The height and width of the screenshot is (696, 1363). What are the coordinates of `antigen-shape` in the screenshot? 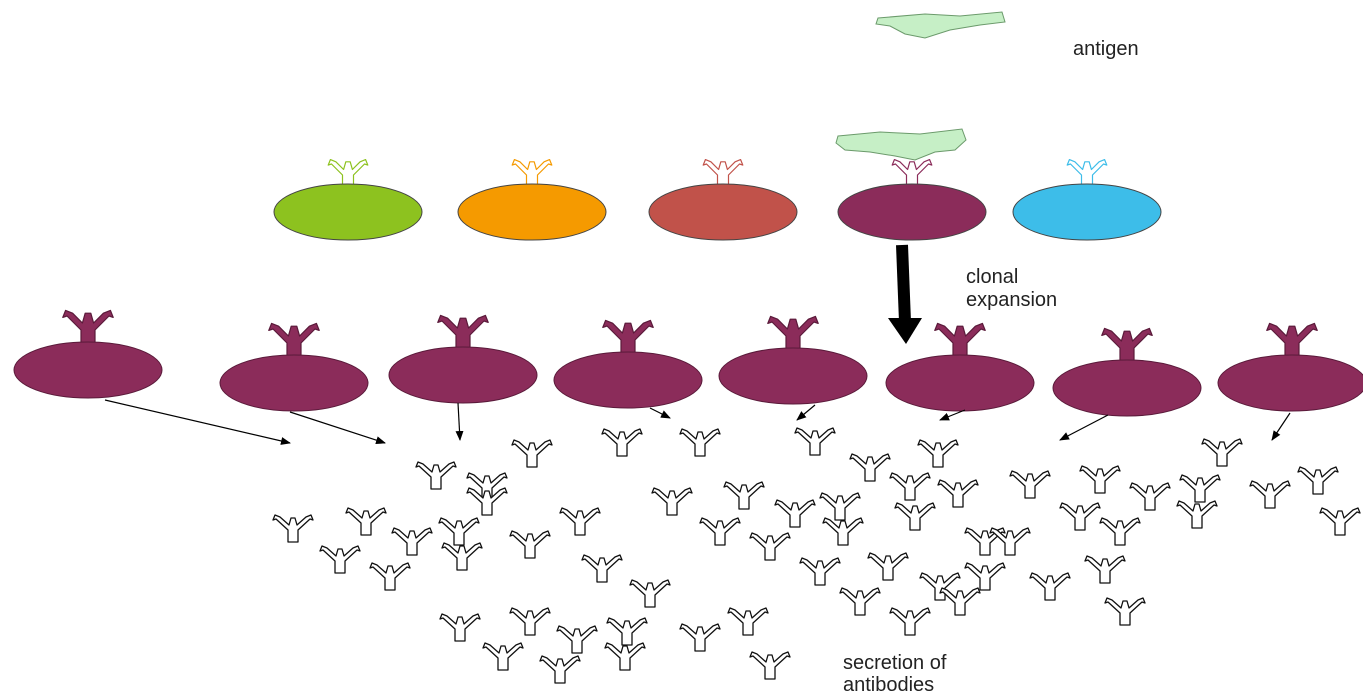 It's located at (940, 25).